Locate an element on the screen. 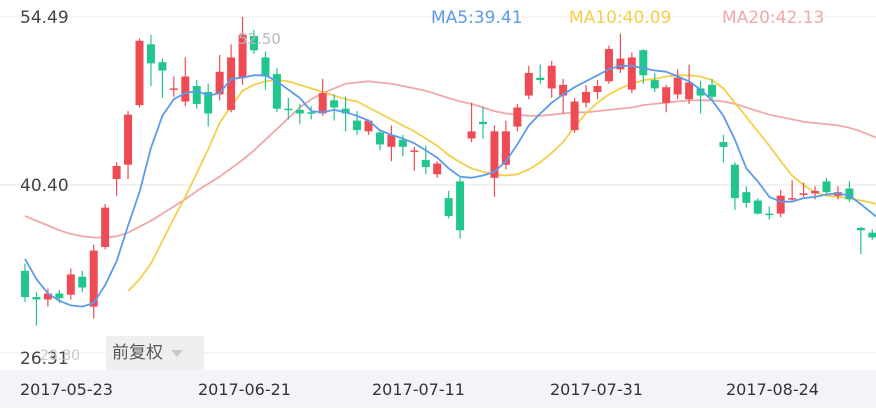  adjustment-dropdown-label: 前复权 is located at coordinates (137, 353).